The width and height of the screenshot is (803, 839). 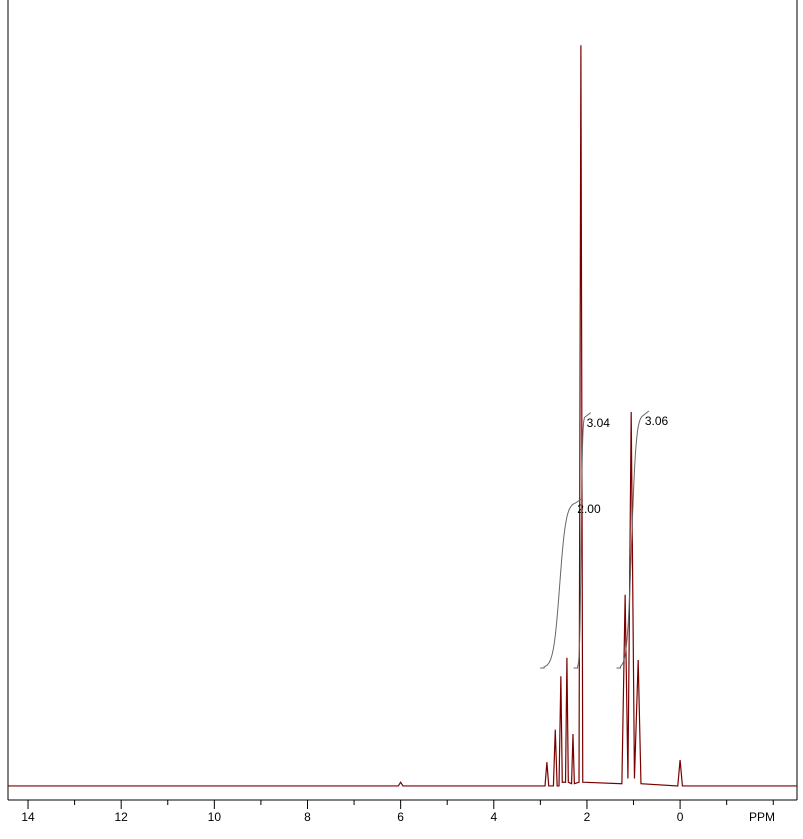 I want to click on x-axis-label: PPM, so click(x=762, y=817).